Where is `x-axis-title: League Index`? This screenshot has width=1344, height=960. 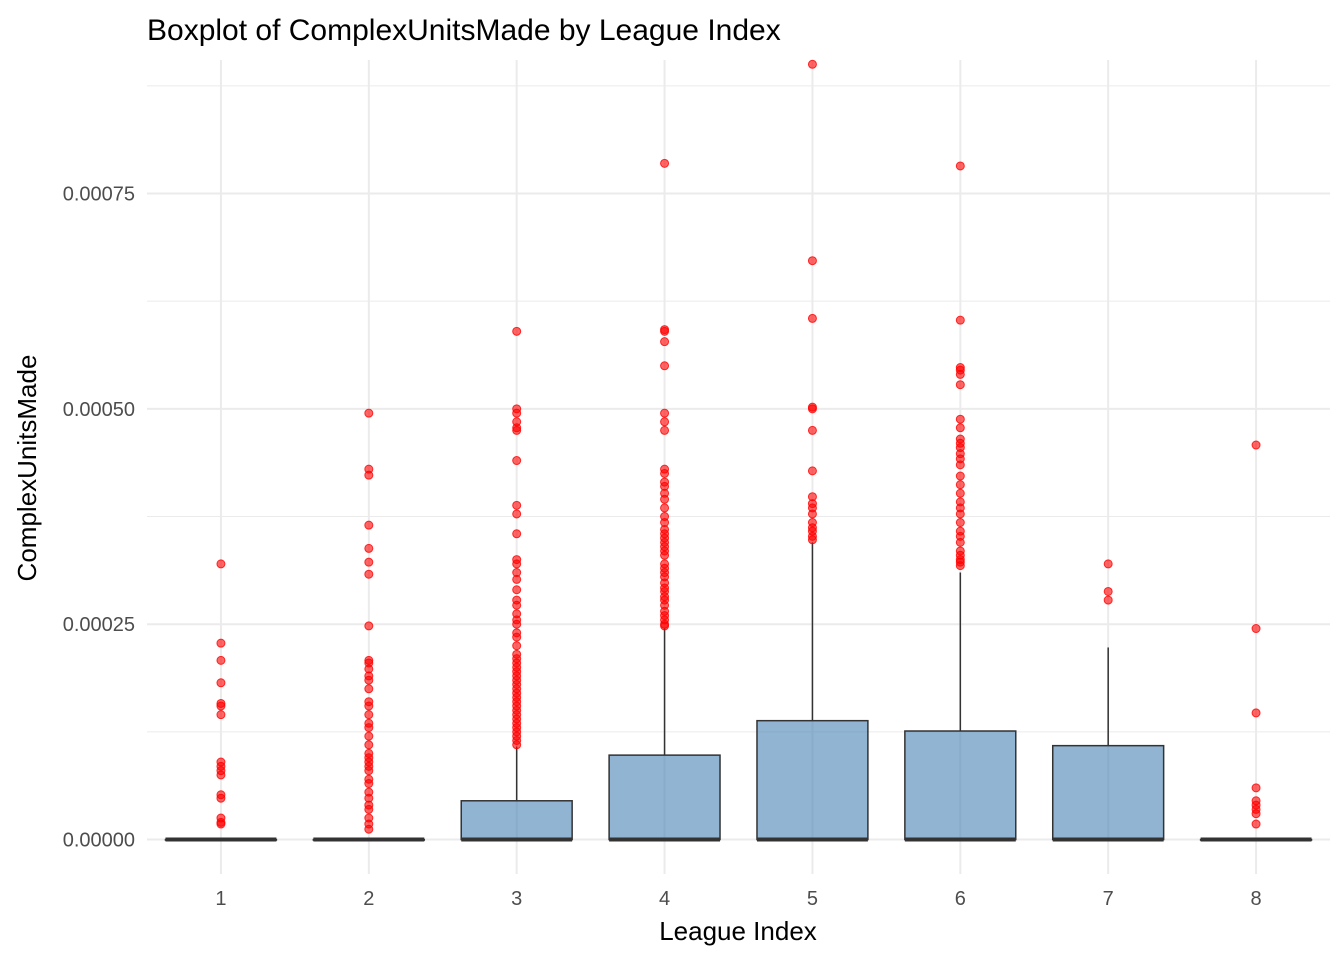 x-axis-title: League Index is located at coordinates (738, 931).